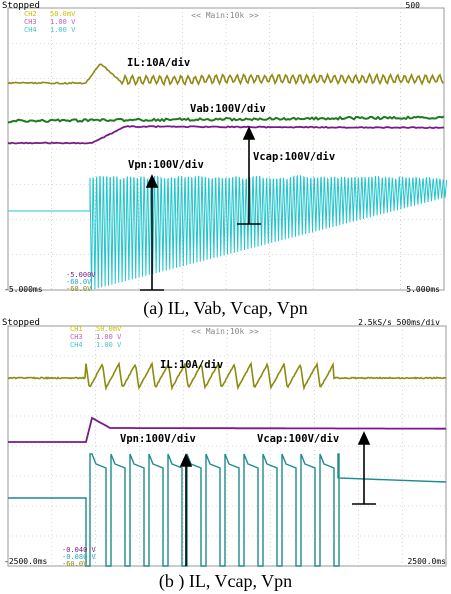  I want to click on label-vpn-b: Vpn:100V/div, so click(158, 439).